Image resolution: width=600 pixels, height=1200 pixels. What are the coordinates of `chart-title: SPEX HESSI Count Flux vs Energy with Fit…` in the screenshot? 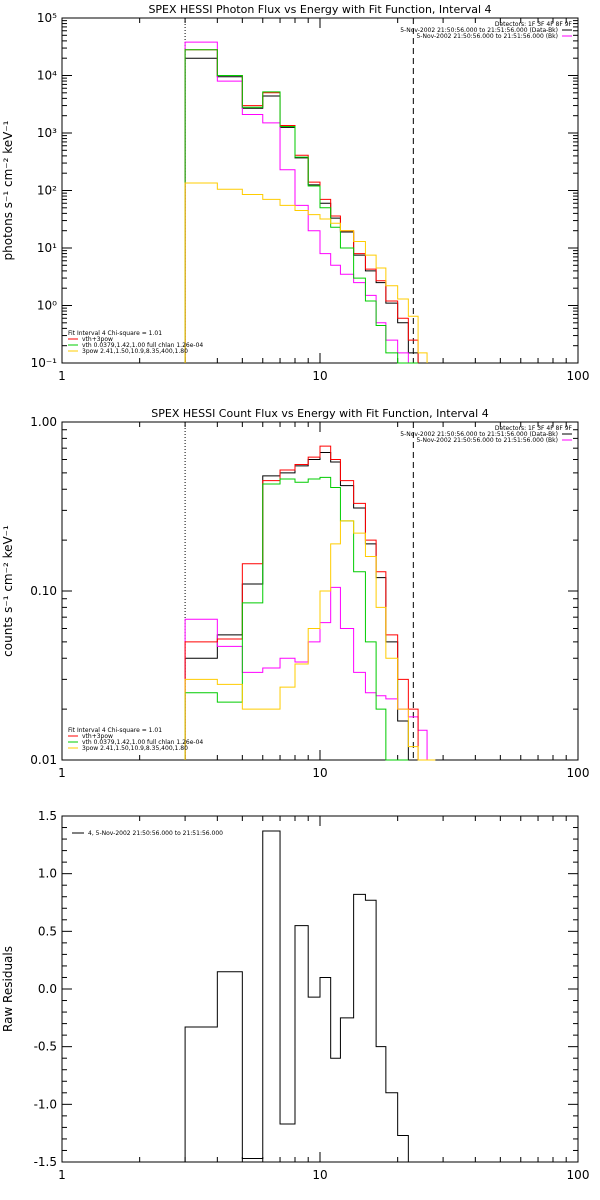 It's located at (319, 413).